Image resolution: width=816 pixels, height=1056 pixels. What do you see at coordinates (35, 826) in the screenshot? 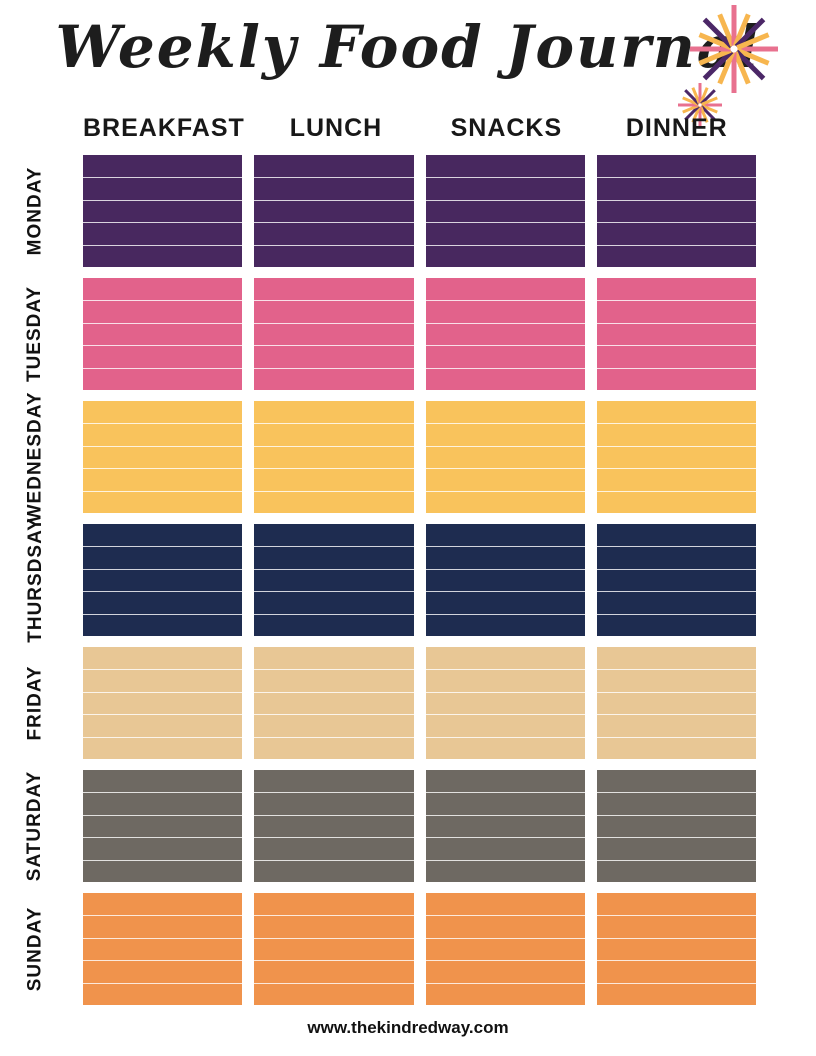
I see `day-label: SATURDAY` at bounding box center [35, 826].